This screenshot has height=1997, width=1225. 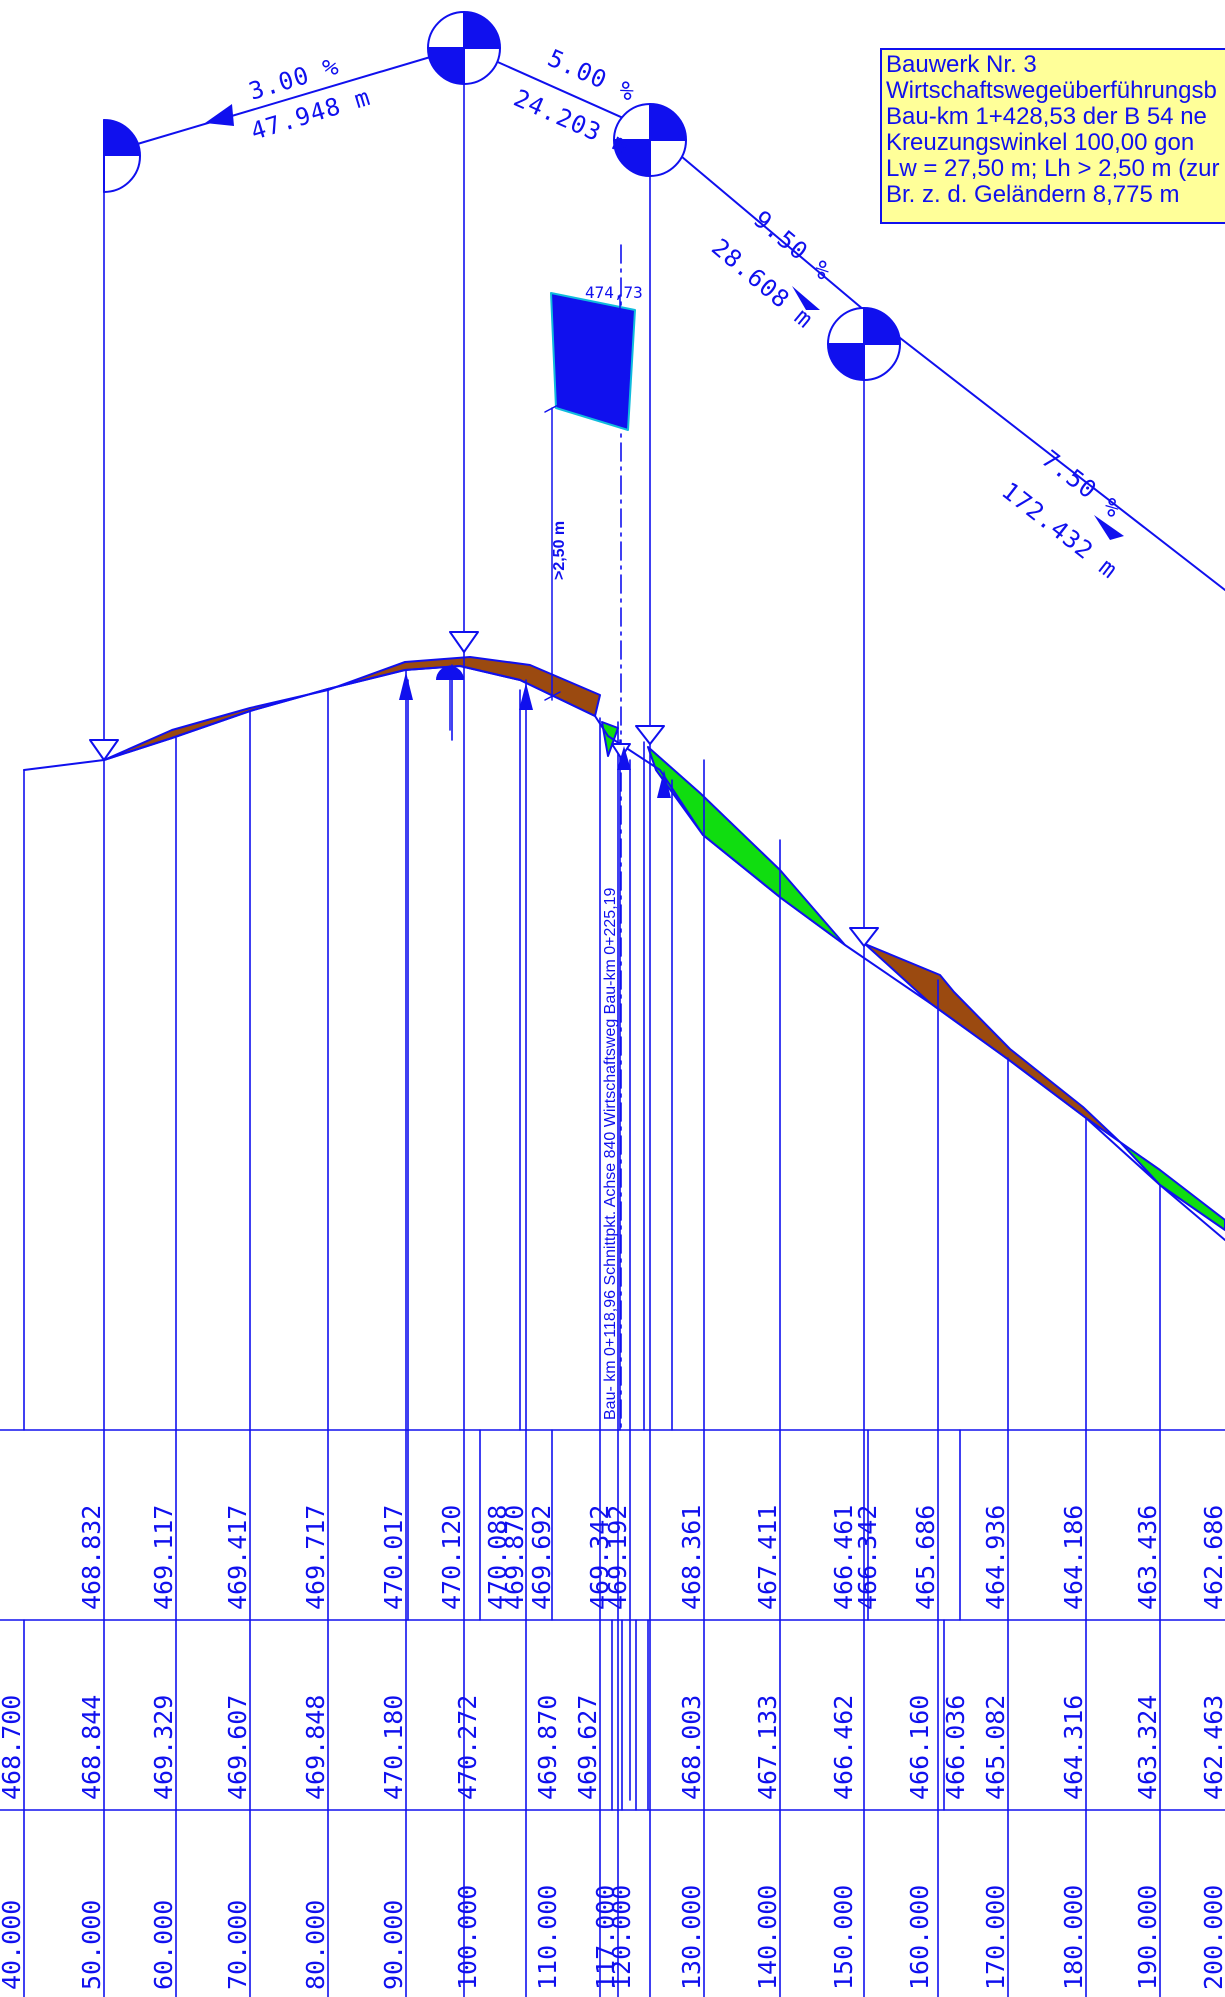 What do you see at coordinates (992, 1043) in the screenshot?
I see `cut-area-right` at bounding box center [992, 1043].